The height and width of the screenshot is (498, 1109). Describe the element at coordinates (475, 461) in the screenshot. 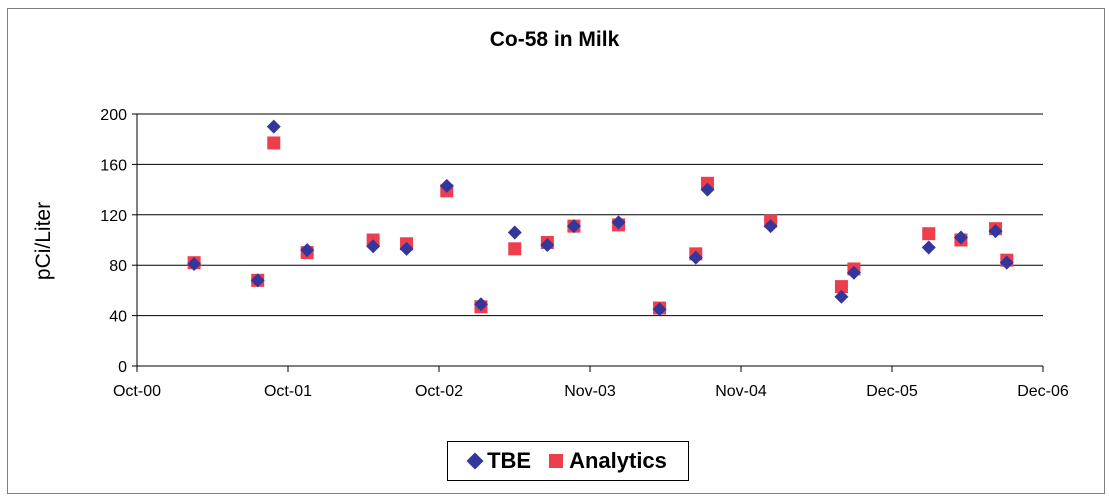

I see `legend-diamond-marker` at that location.